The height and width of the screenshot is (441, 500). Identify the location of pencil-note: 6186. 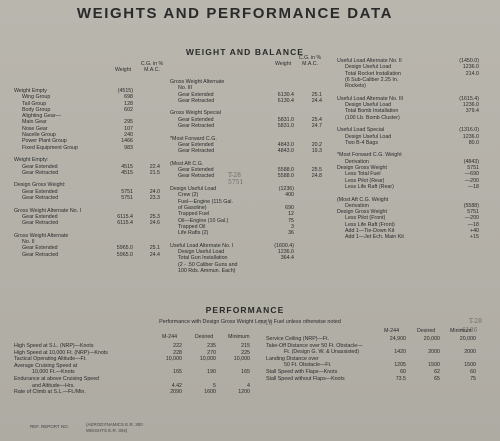
(470, 330).